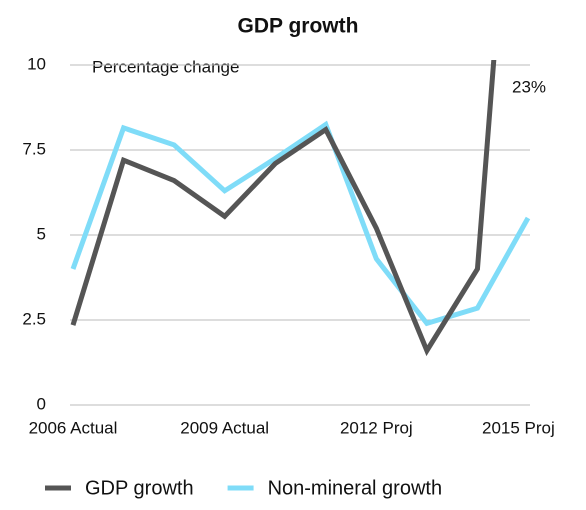 The height and width of the screenshot is (510, 586). I want to click on x-tick-label: 2009 Actual, so click(224, 427).